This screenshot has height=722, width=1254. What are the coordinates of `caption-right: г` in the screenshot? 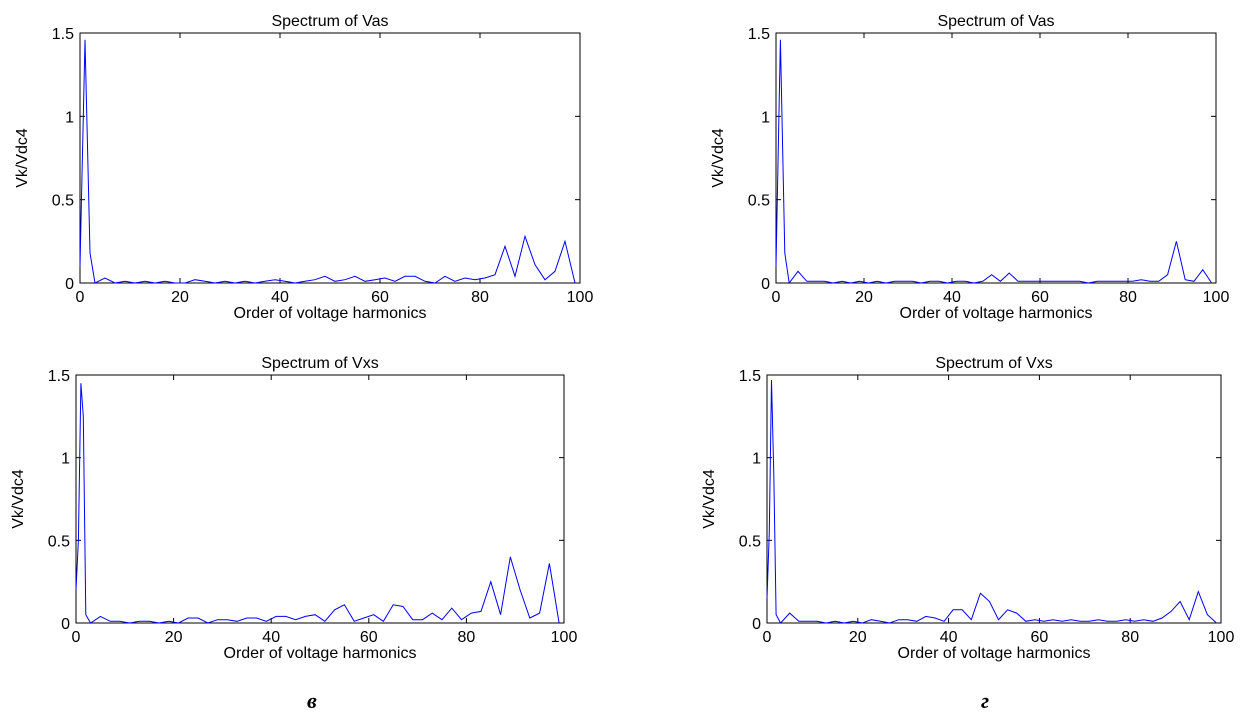 It's located at (985, 700).